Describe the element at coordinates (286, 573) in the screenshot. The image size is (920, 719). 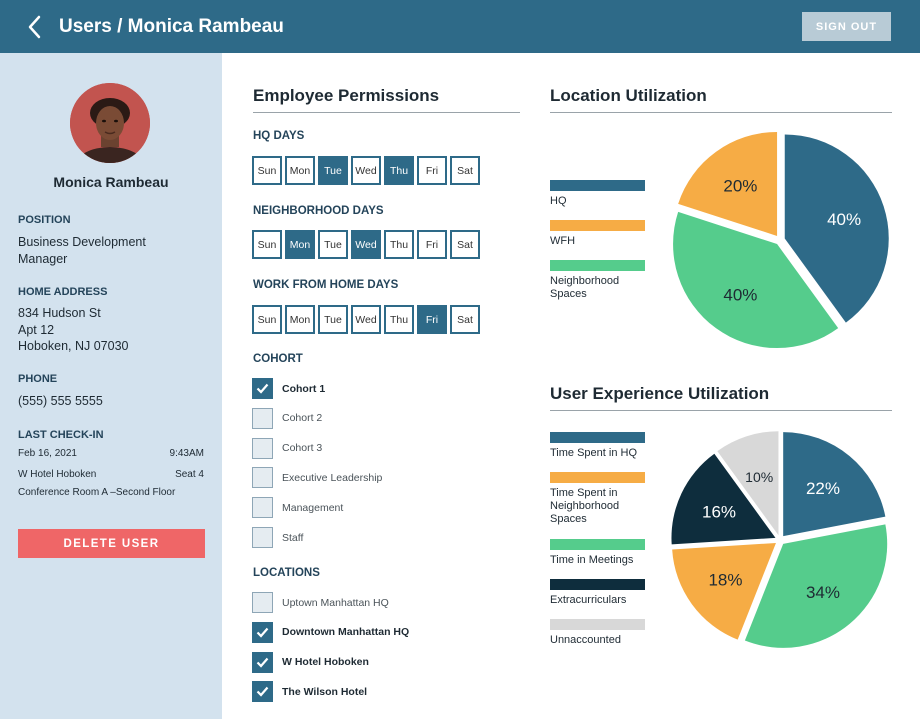
I see `locations-label: LOCATIONS` at that location.